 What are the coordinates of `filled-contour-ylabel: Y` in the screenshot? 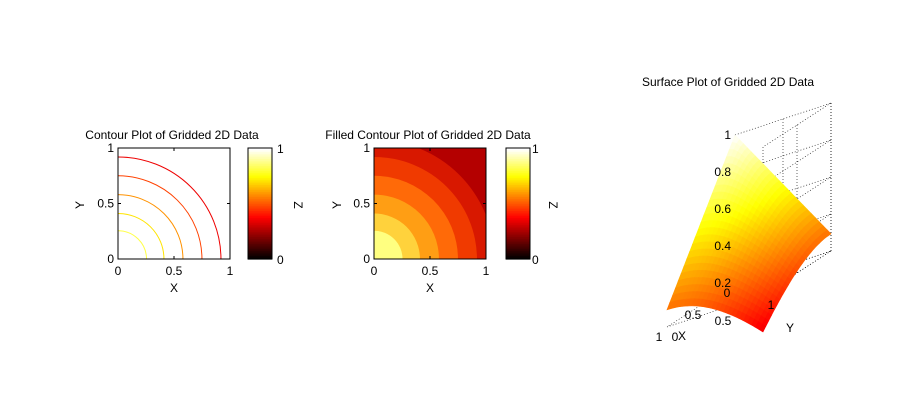 It's located at (337, 205).